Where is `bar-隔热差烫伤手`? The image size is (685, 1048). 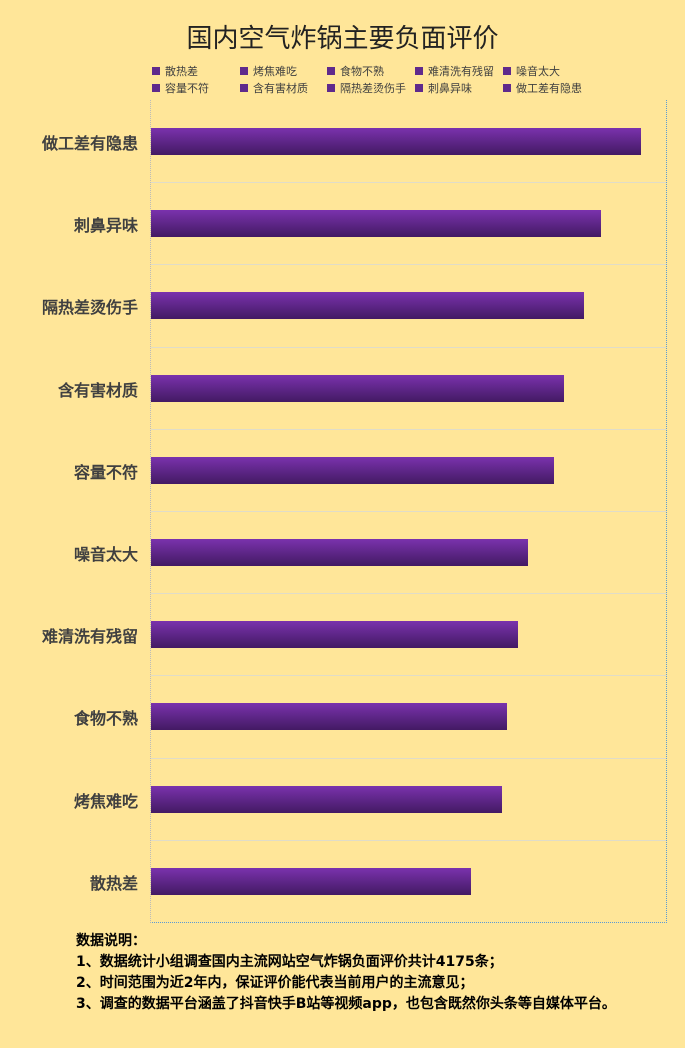 bar-隔热差烫伤手 is located at coordinates (368, 305).